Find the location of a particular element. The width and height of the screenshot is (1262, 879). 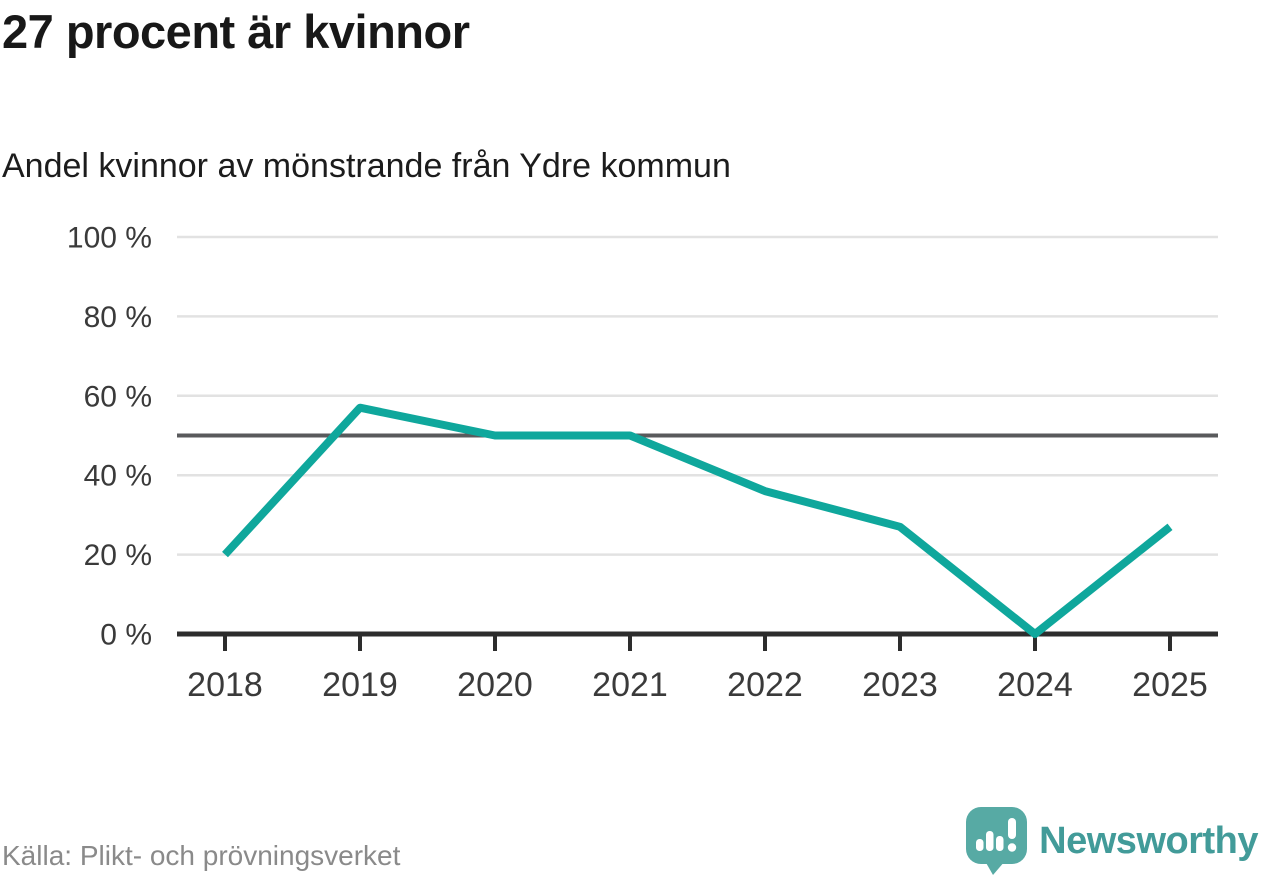

chart-title: 27 procent är kvinnor is located at coordinates (236, 31).